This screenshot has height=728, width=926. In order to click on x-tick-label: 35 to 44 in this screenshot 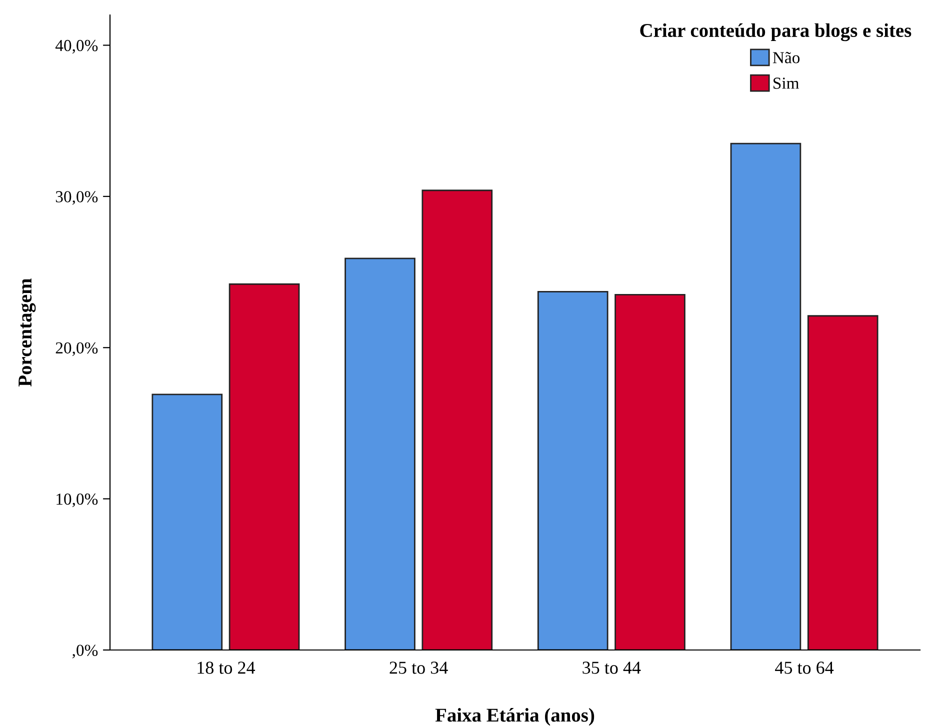, I will do `click(611, 668)`.